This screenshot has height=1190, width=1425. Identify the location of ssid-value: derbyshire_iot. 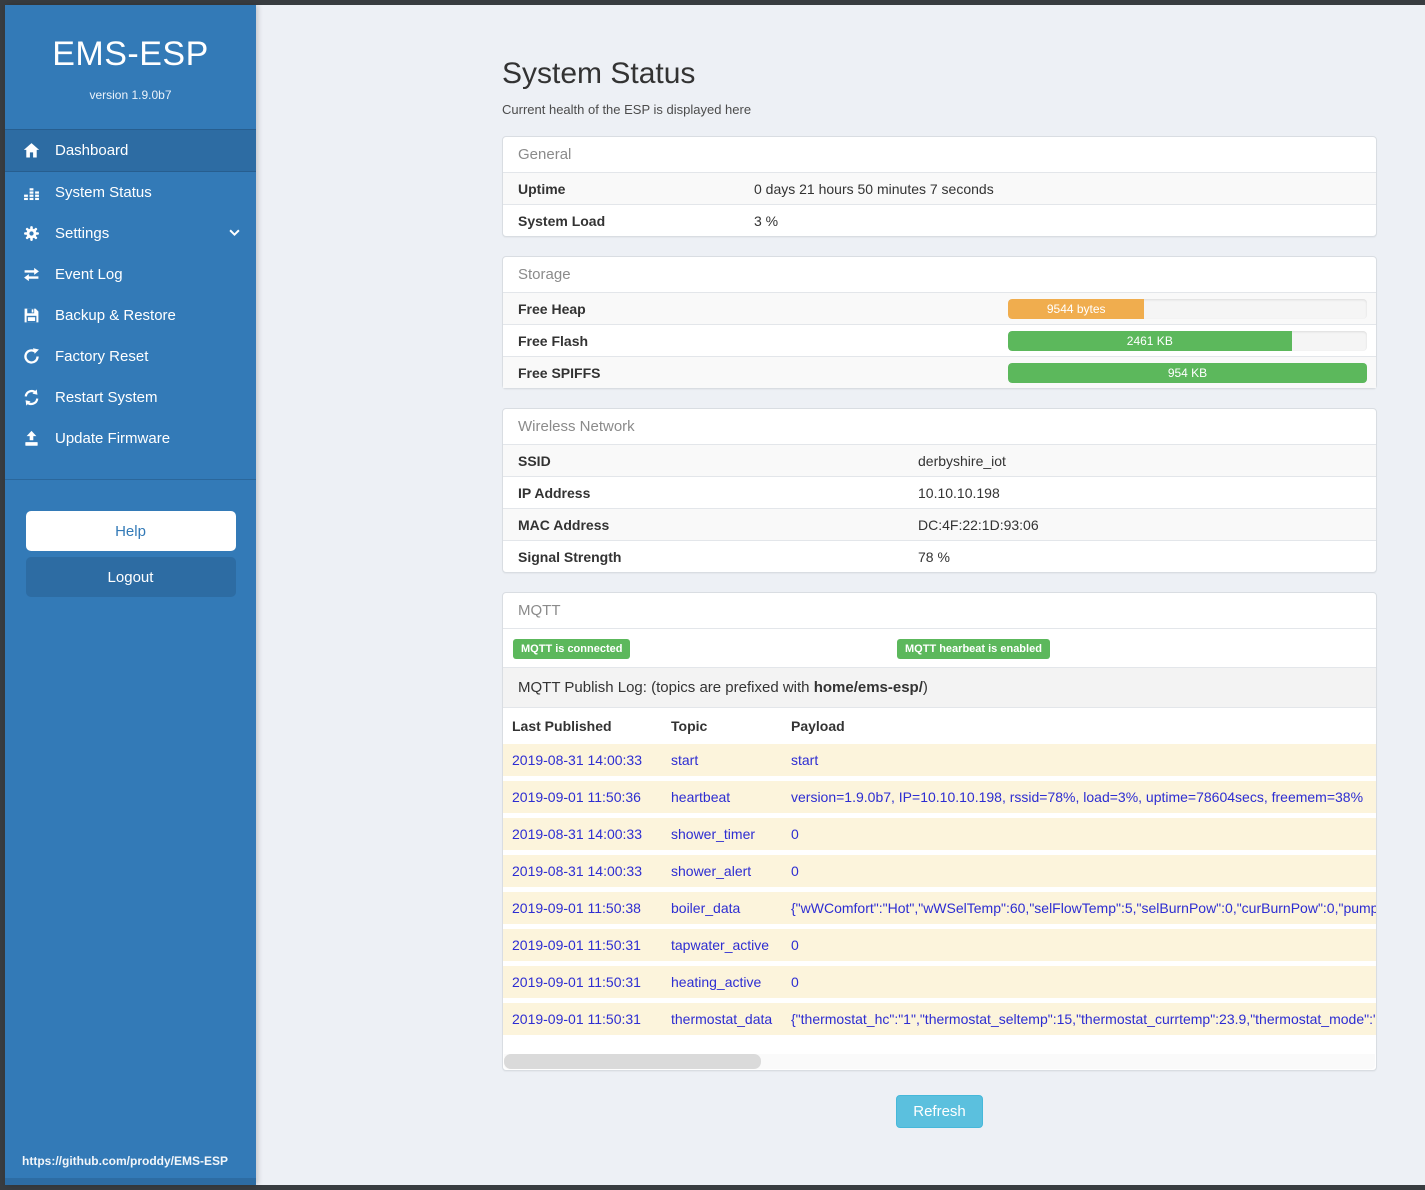
(962, 460).